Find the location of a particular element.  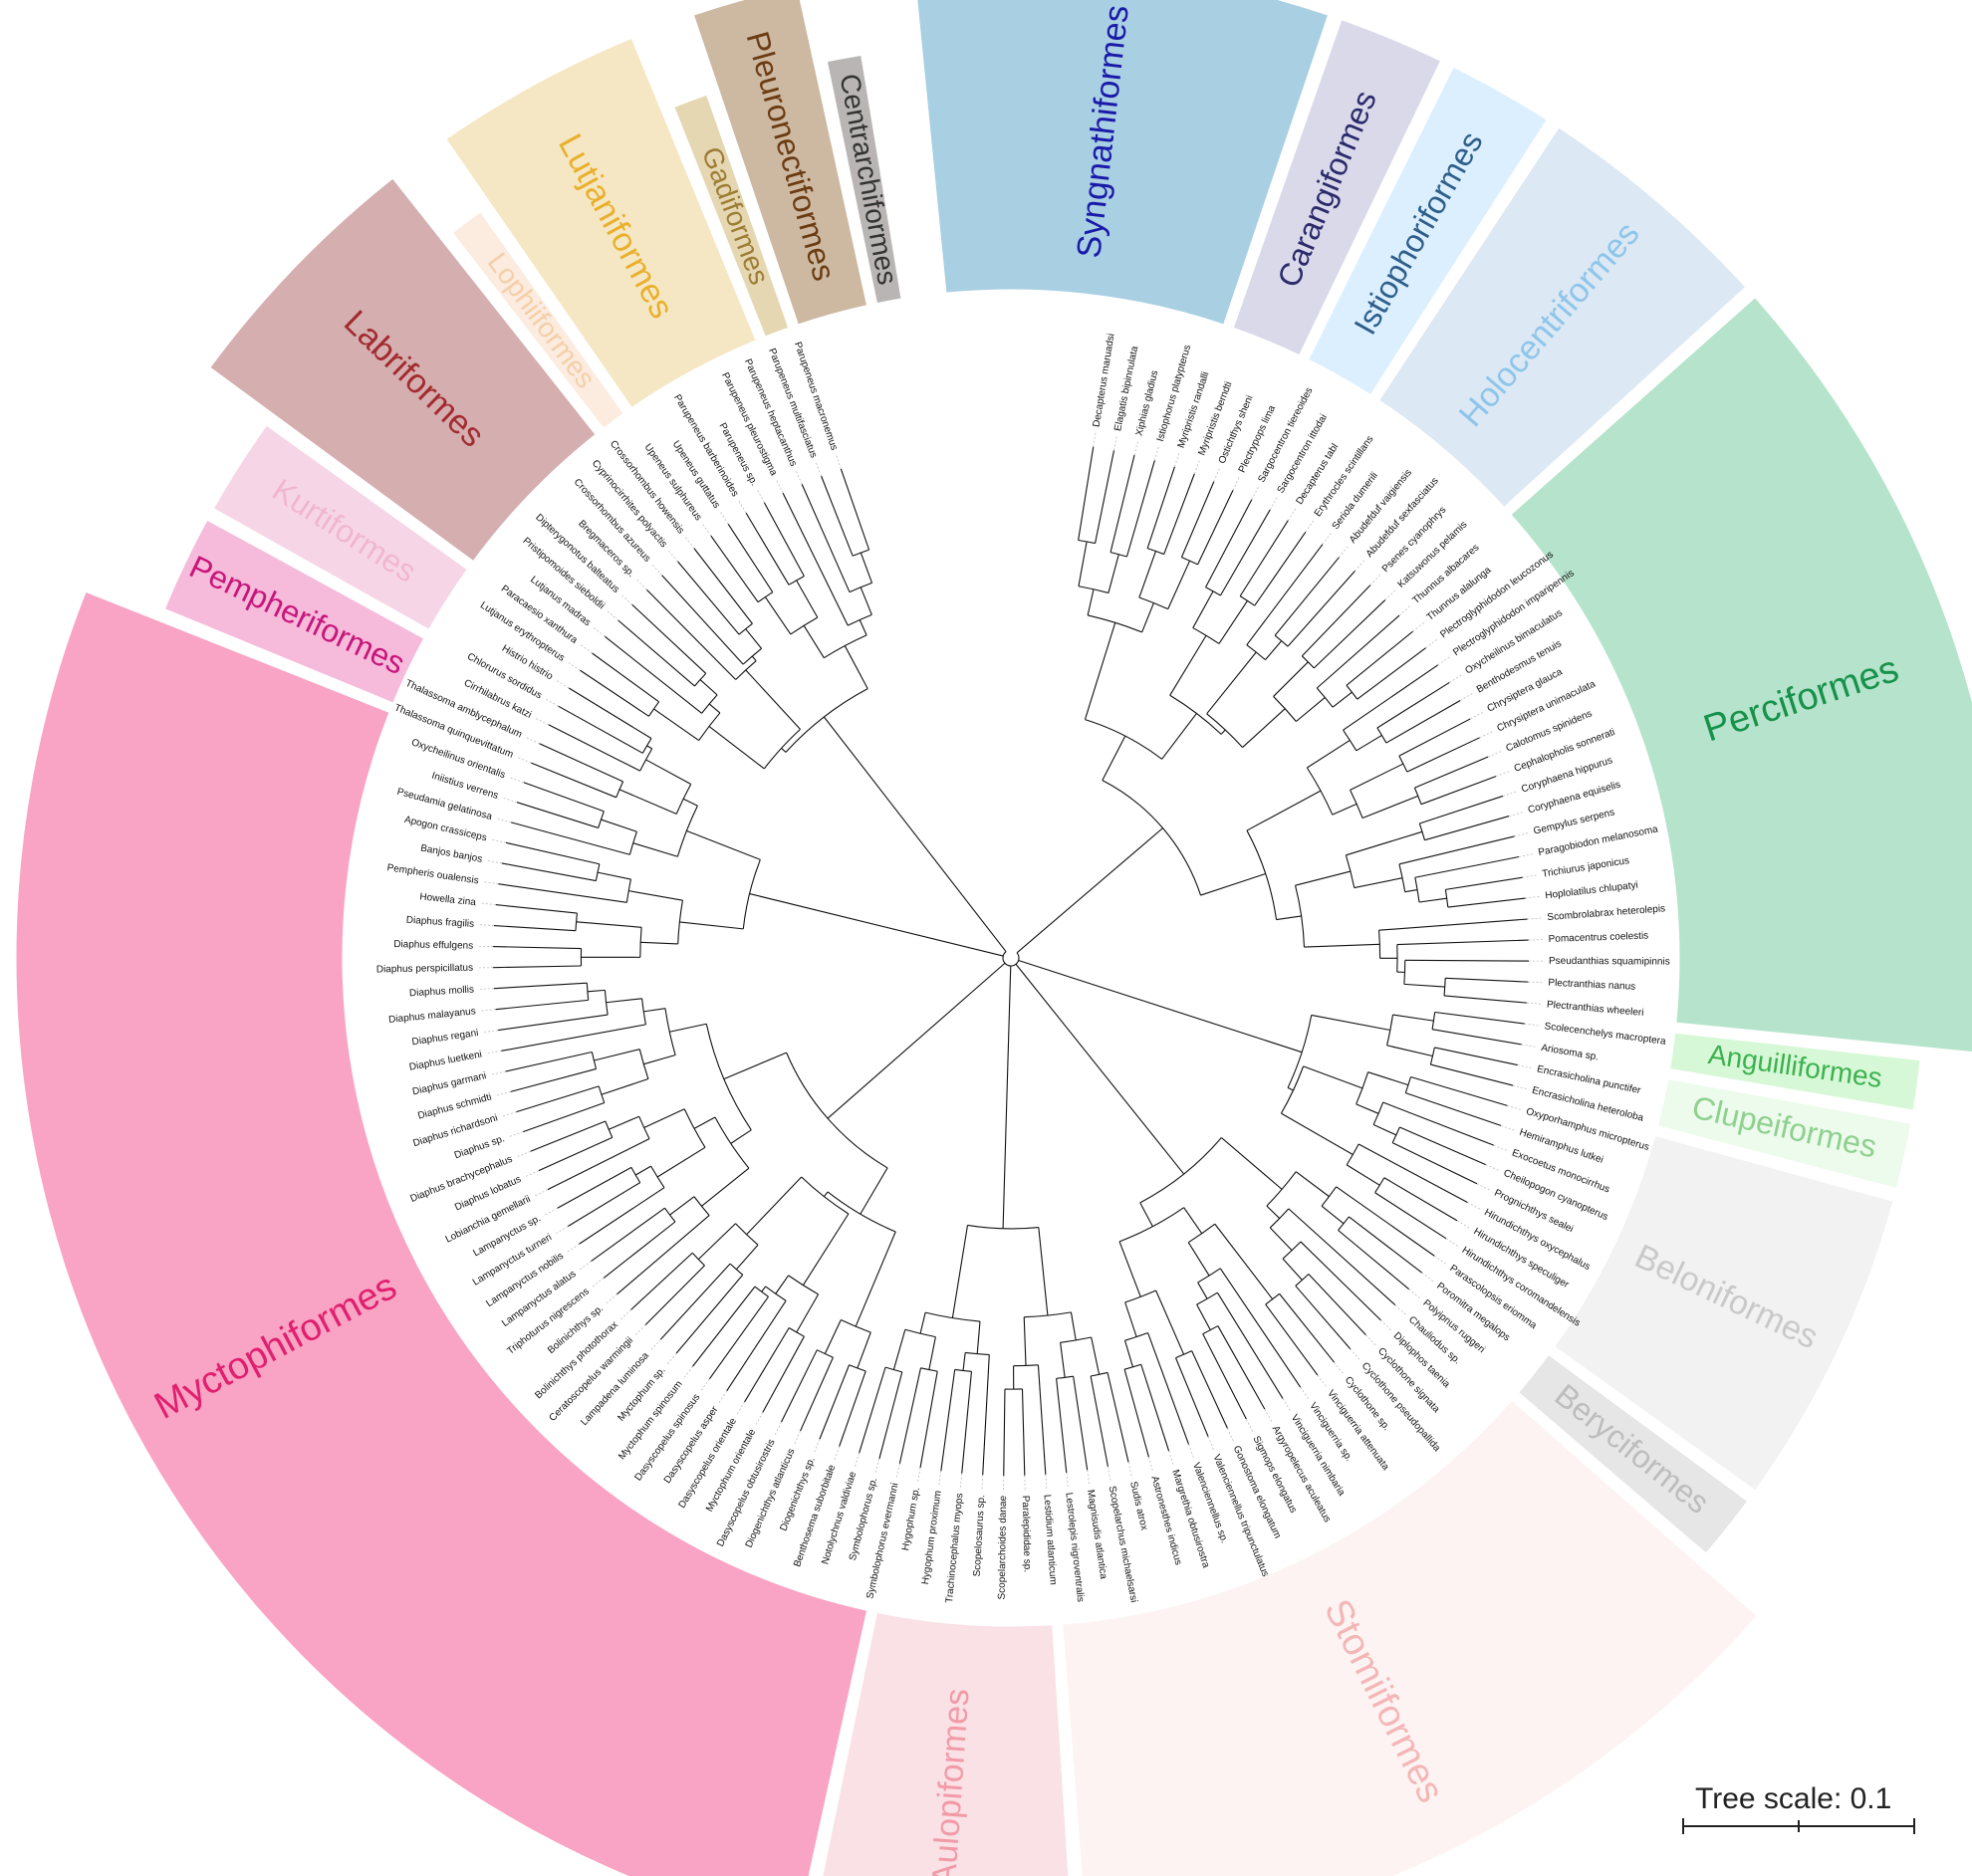

leaf-label: Diaphus regani is located at coordinates (445, 1038).